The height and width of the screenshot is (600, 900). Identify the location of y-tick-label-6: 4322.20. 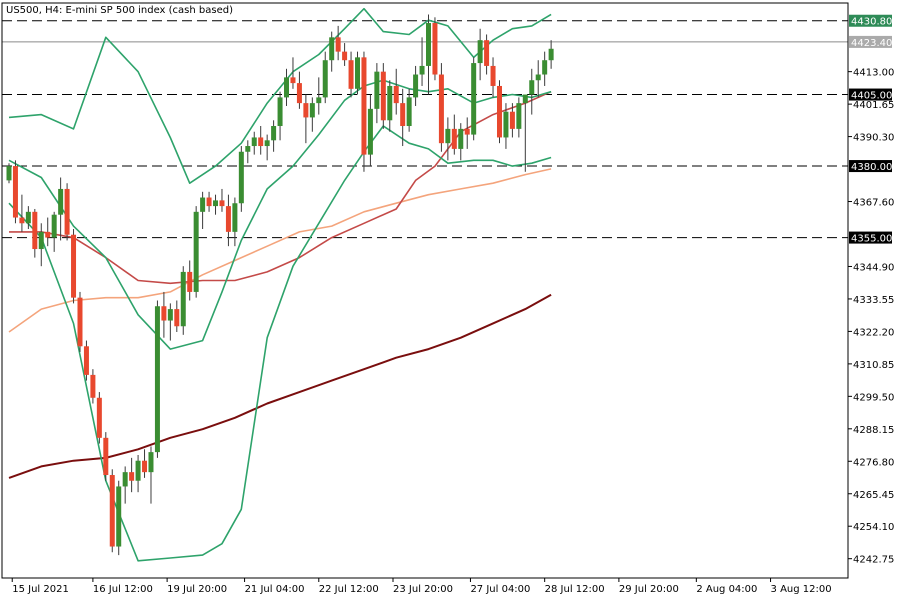
(873, 332).